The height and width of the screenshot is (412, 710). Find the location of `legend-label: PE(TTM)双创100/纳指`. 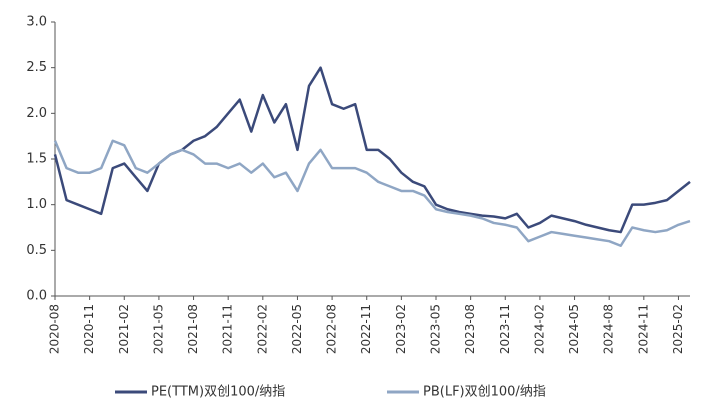

legend-label: PE(TTM)双创100/纳指 is located at coordinates (218, 392).